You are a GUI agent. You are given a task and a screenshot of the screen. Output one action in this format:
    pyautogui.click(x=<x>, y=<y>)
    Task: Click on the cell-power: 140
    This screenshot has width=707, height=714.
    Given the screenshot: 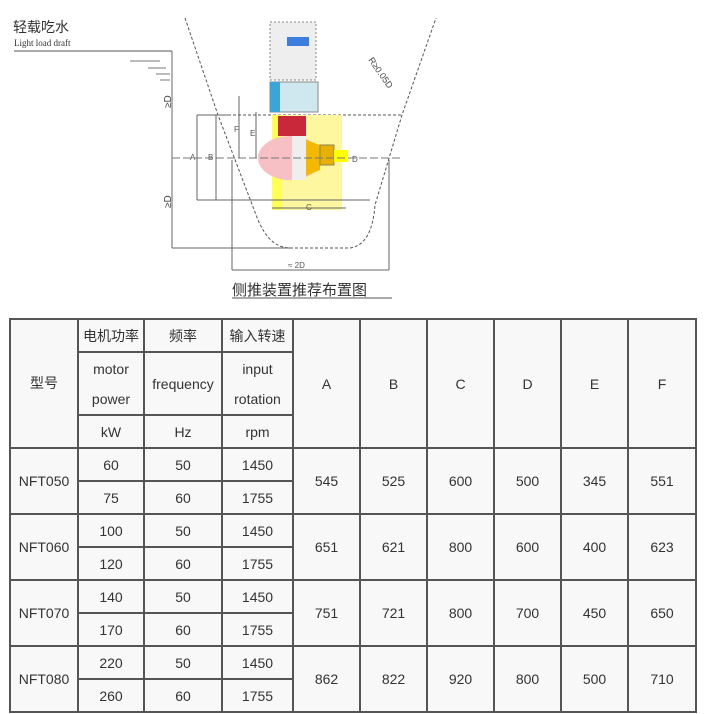 What is the action you would take?
    pyautogui.click(x=111, y=596)
    